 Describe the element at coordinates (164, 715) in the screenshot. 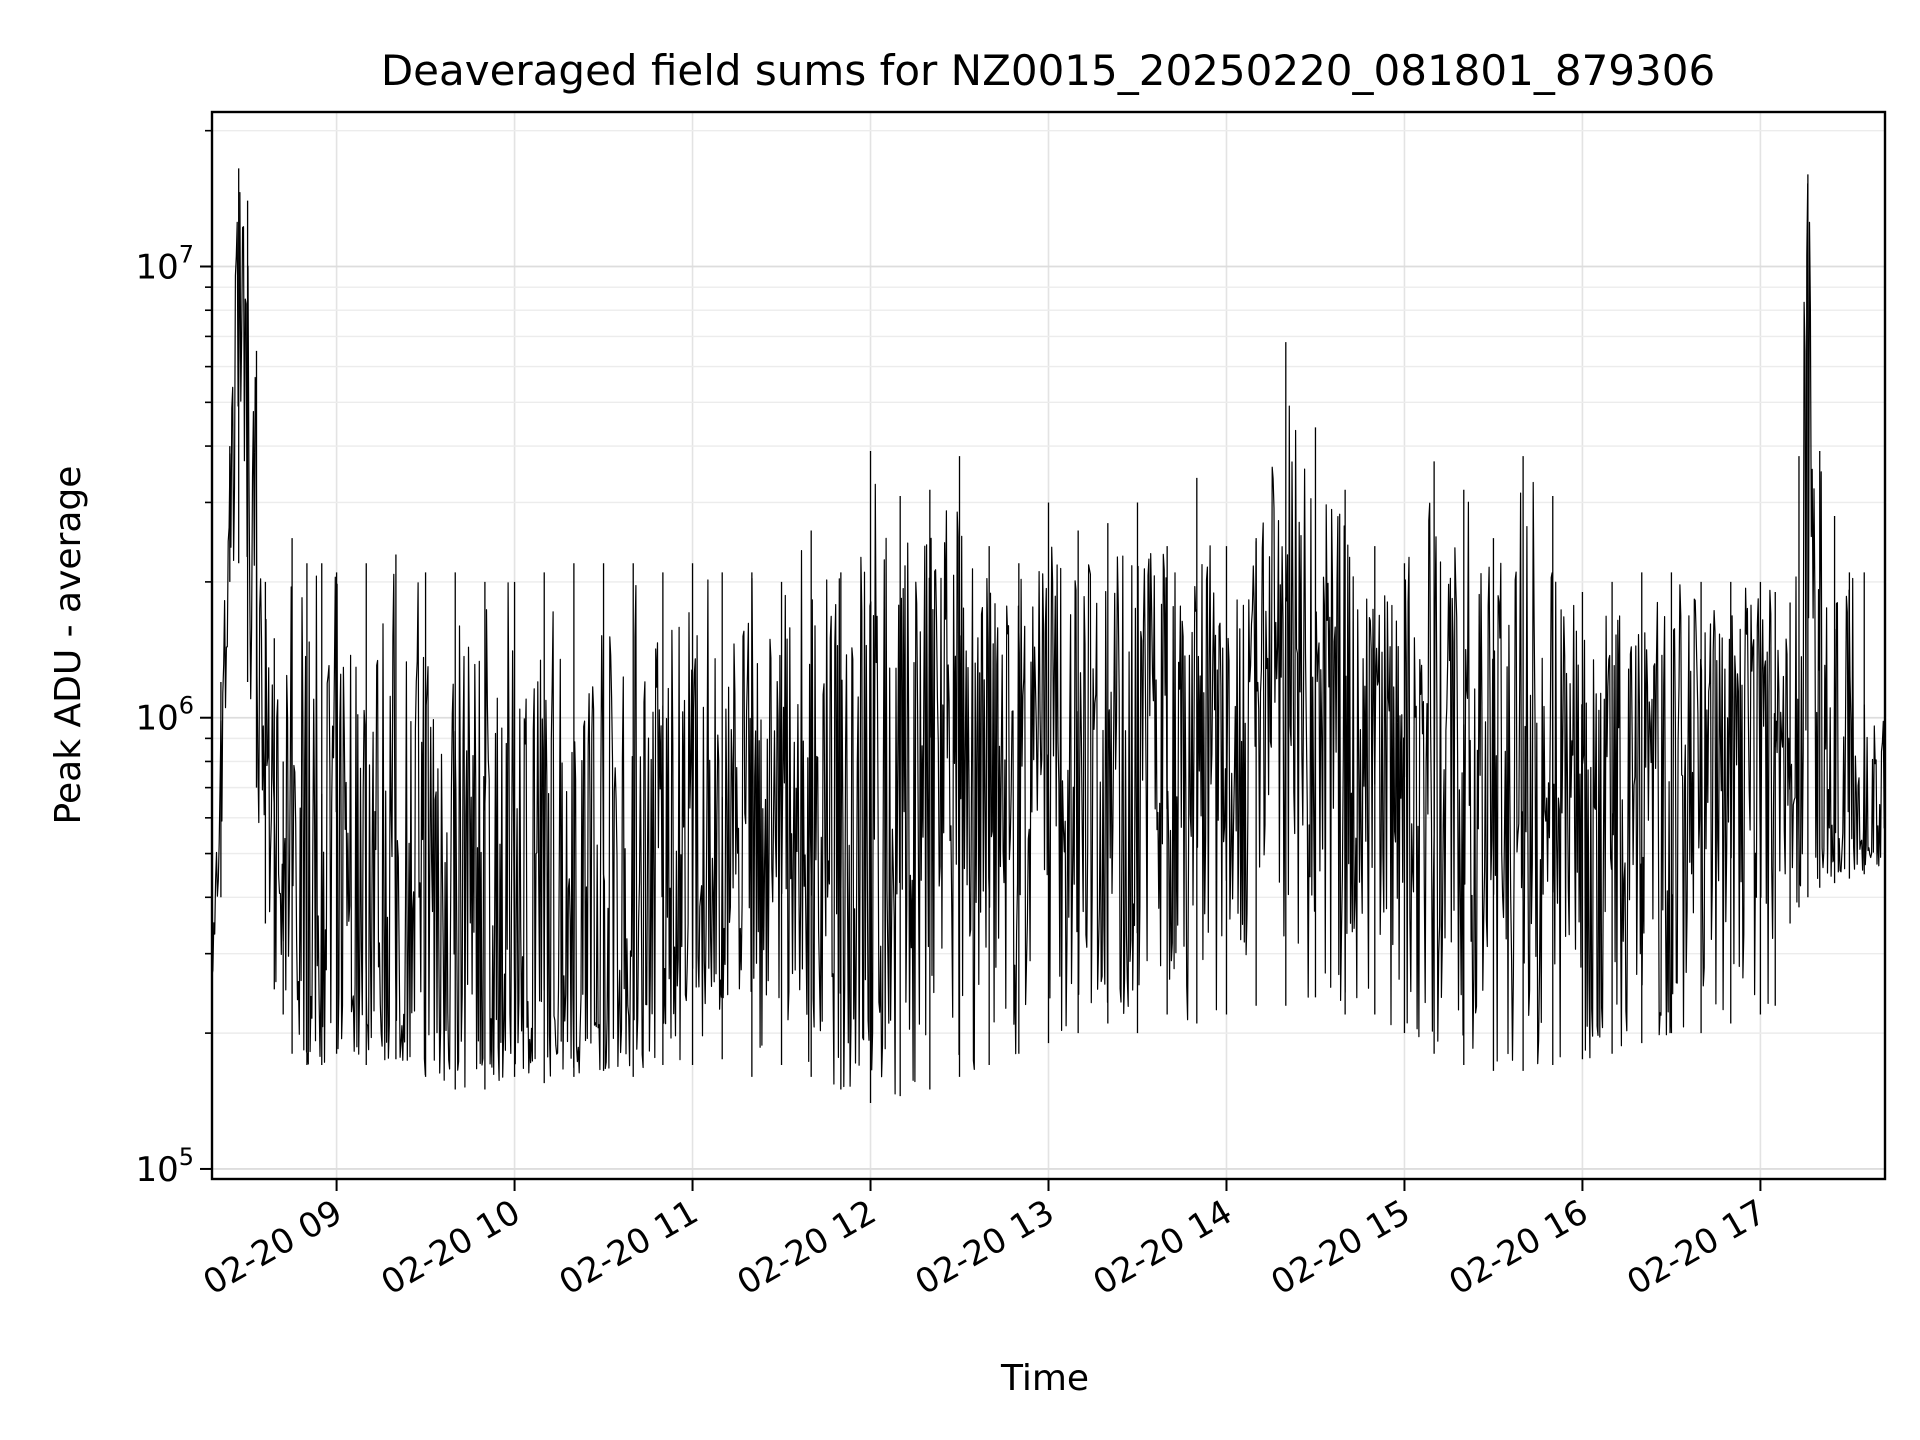

I see `y-tick-label: 10⁶` at that location.